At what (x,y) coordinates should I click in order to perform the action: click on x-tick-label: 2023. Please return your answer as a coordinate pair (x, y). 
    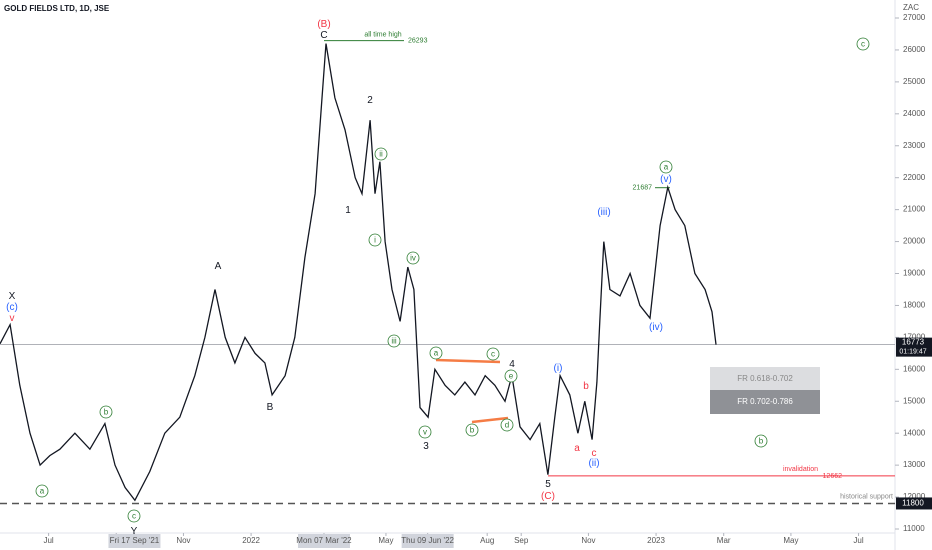
    Looking at the image, I should click on (656, 540).